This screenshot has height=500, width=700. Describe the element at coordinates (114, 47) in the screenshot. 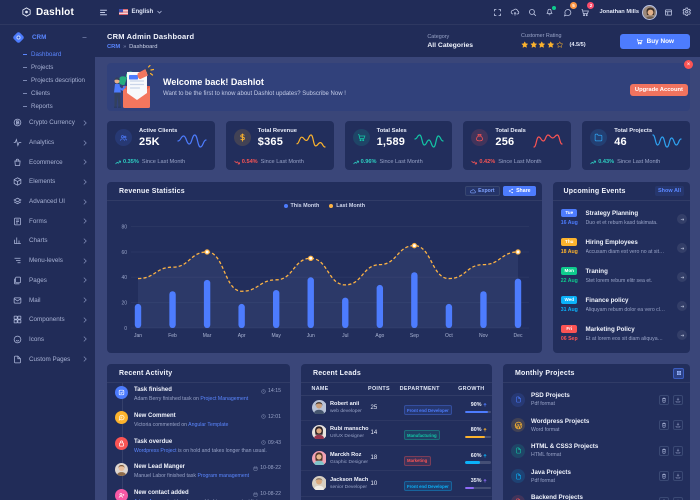

I see `breadcrumb-section: CRM` at that location.